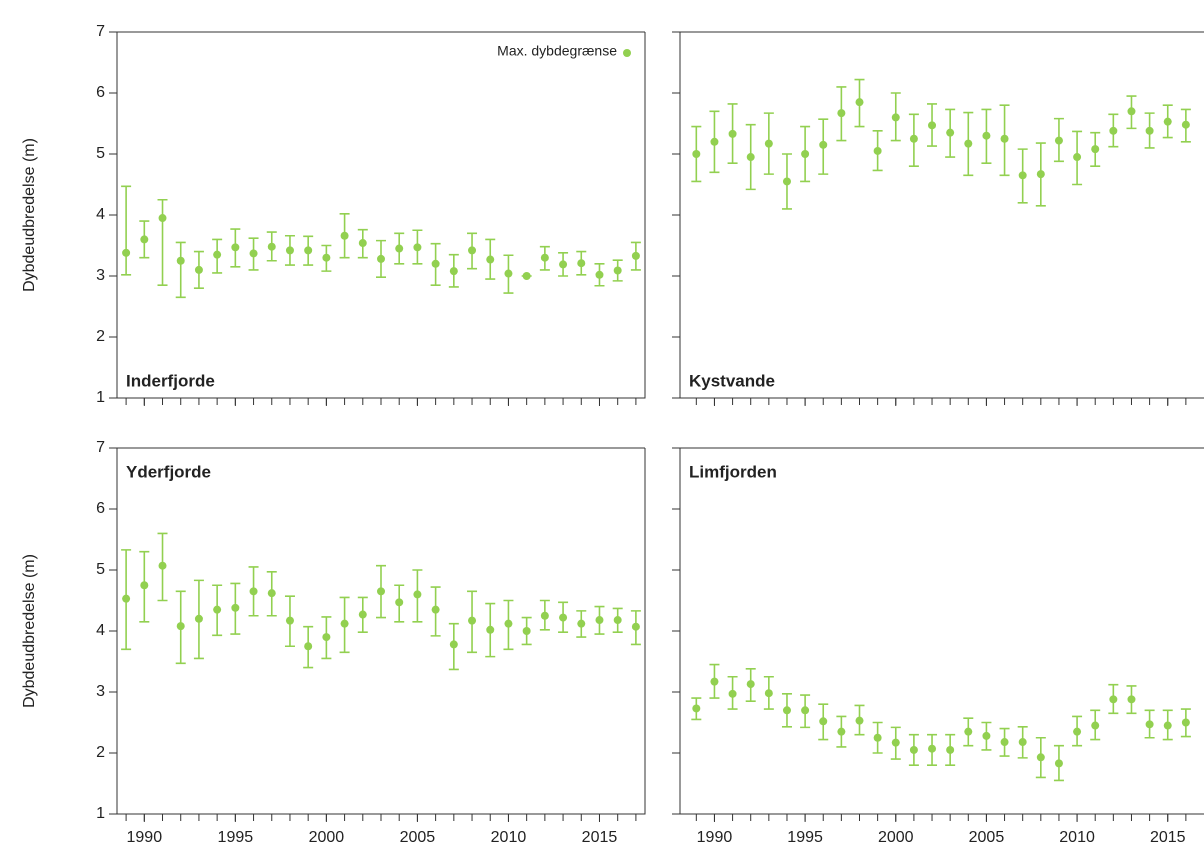 The width and height of the screenshot is (1204, 853). Describe the element at coordinates (29, 631) in the screenshot. I see `y-axis-label: Dybdeudbredelse (m)` at that location.